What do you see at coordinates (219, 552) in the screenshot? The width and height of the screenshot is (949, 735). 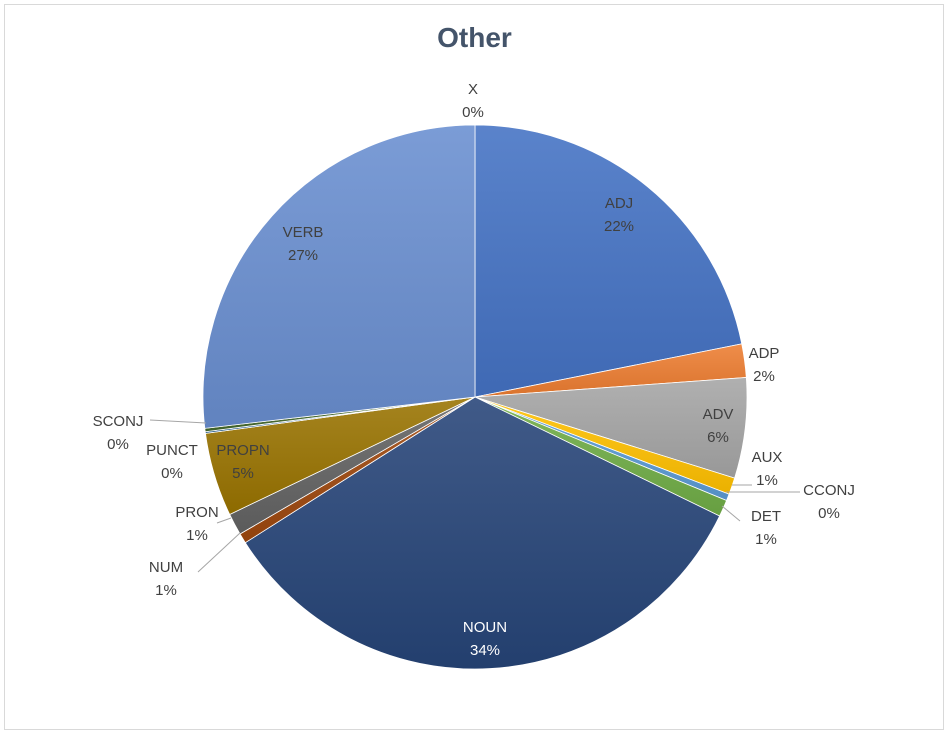 I see `leader-line-num` at bounding box center [219, 552].